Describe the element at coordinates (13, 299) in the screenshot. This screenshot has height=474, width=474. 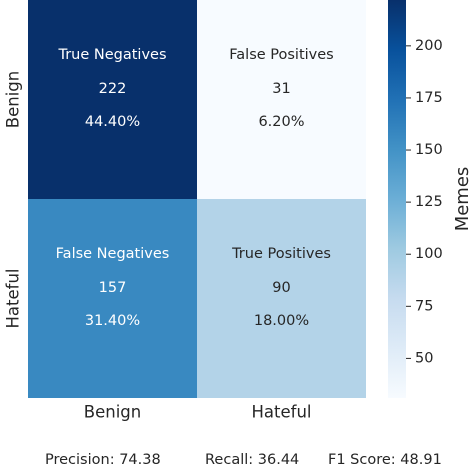
I see `y-tick-label: Hateful` at that location.